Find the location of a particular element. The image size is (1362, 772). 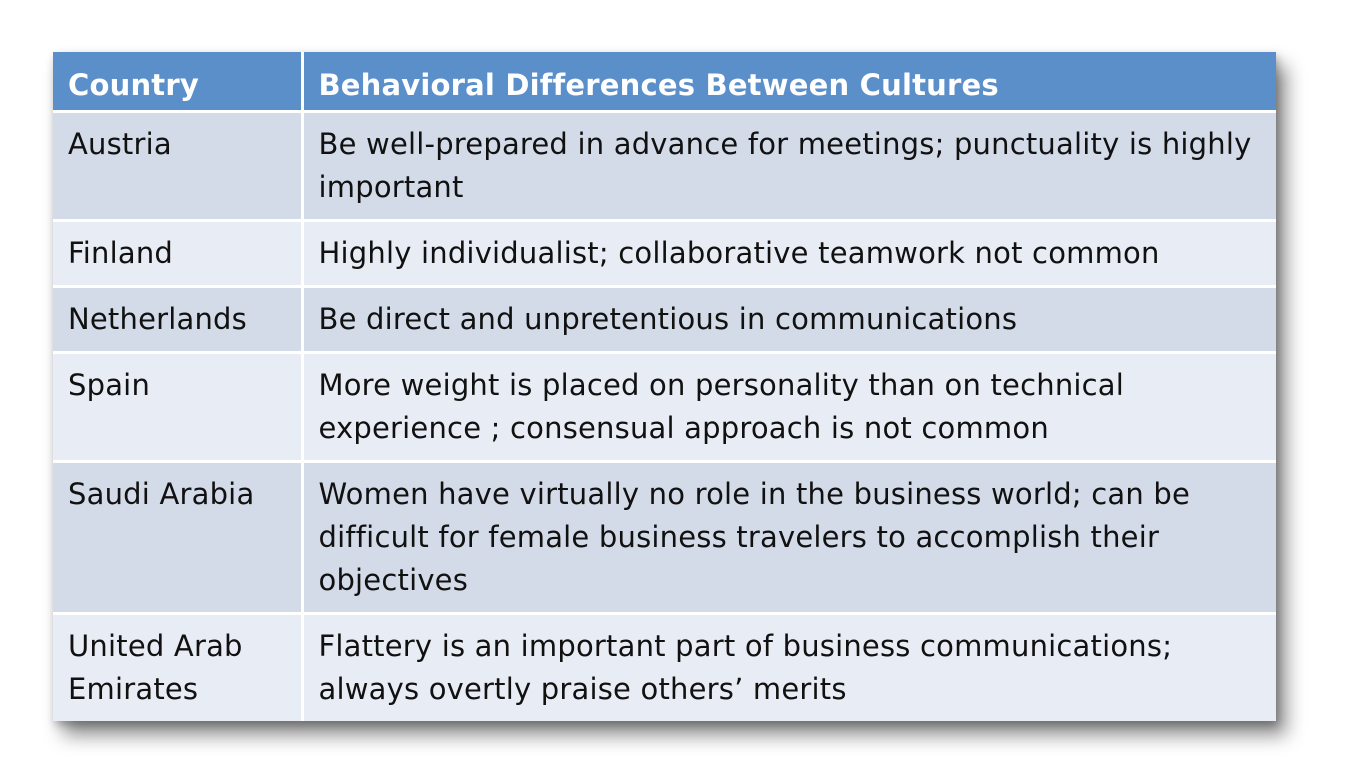

country-cell: United Arab Emirates is located at coordinates (178, 667).